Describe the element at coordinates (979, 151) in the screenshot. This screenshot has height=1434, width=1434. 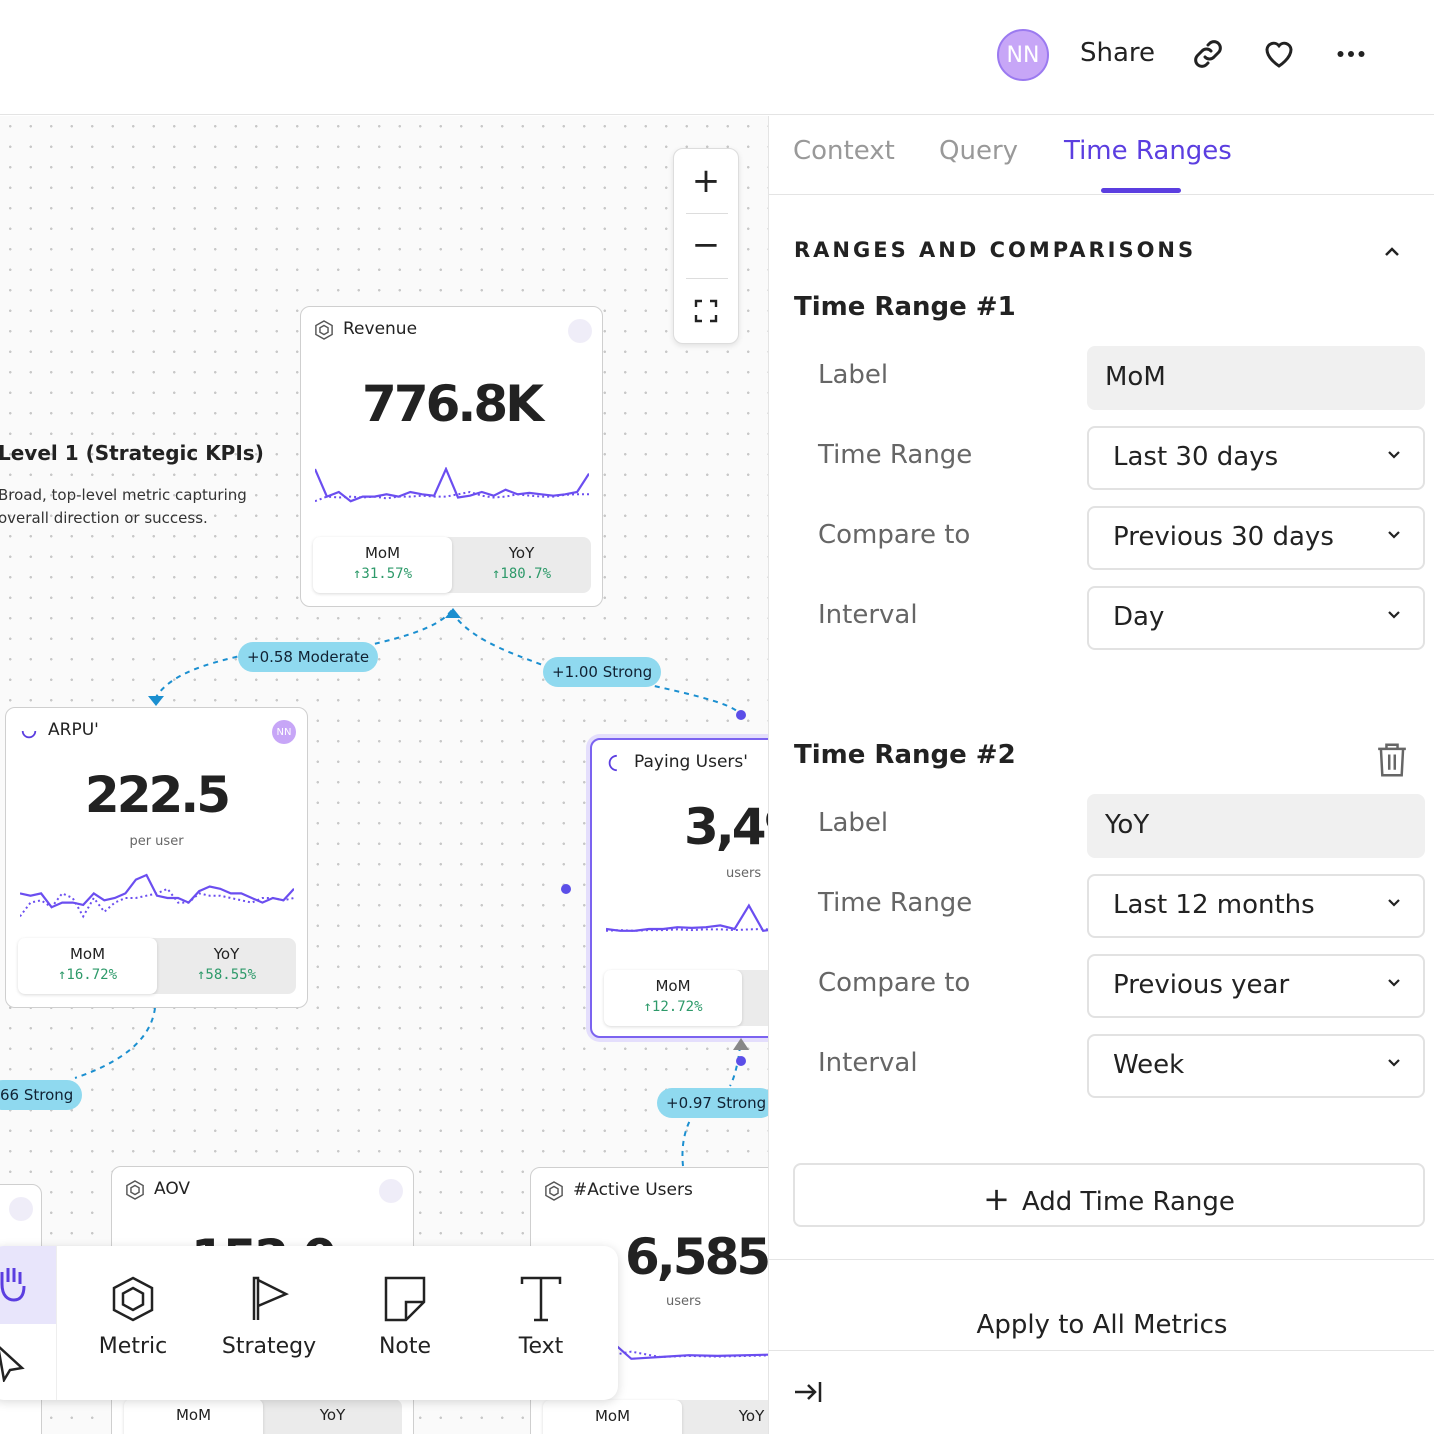
I see `tab-query: Query` at that location.